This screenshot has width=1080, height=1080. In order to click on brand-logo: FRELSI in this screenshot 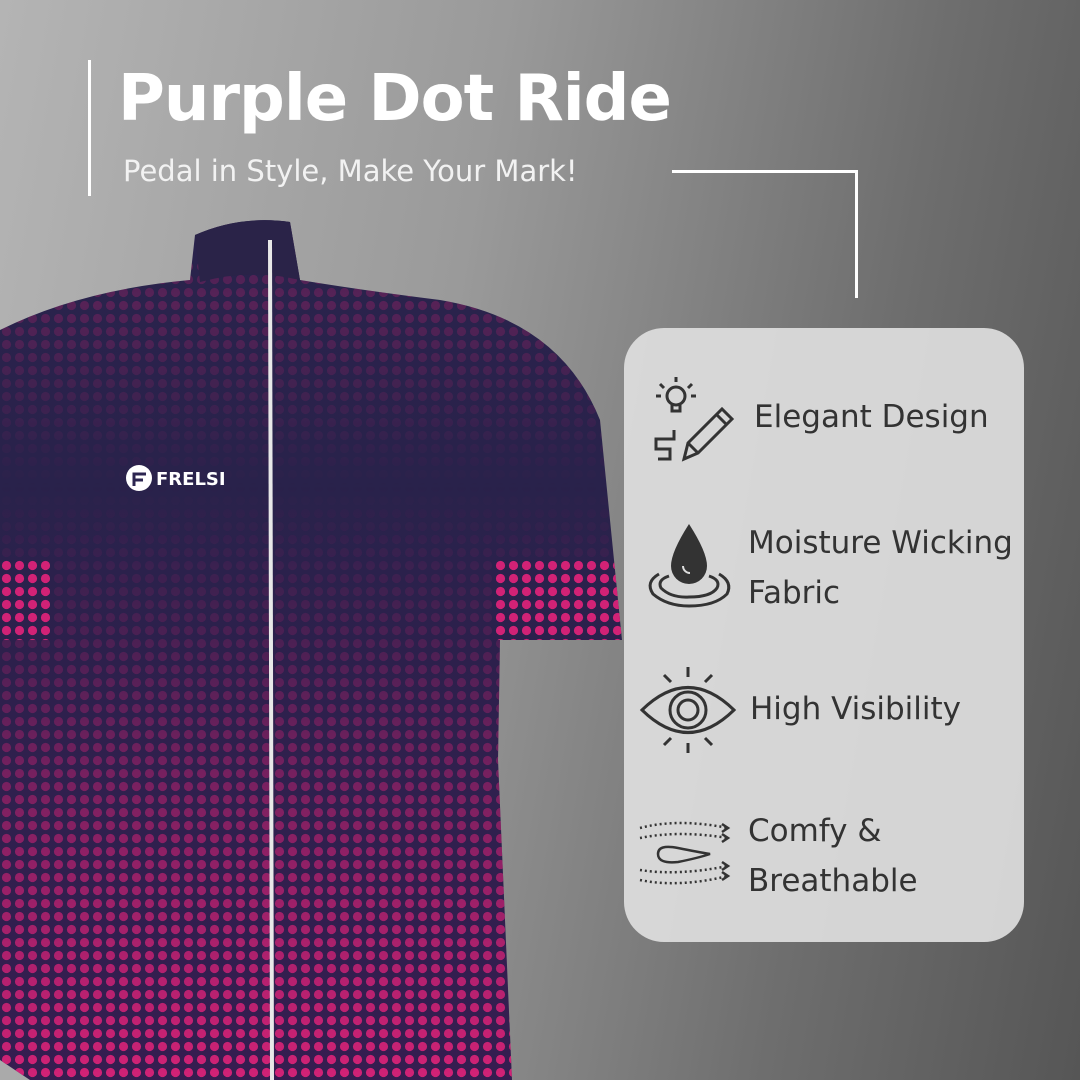, I will do `click(176, 478)`.